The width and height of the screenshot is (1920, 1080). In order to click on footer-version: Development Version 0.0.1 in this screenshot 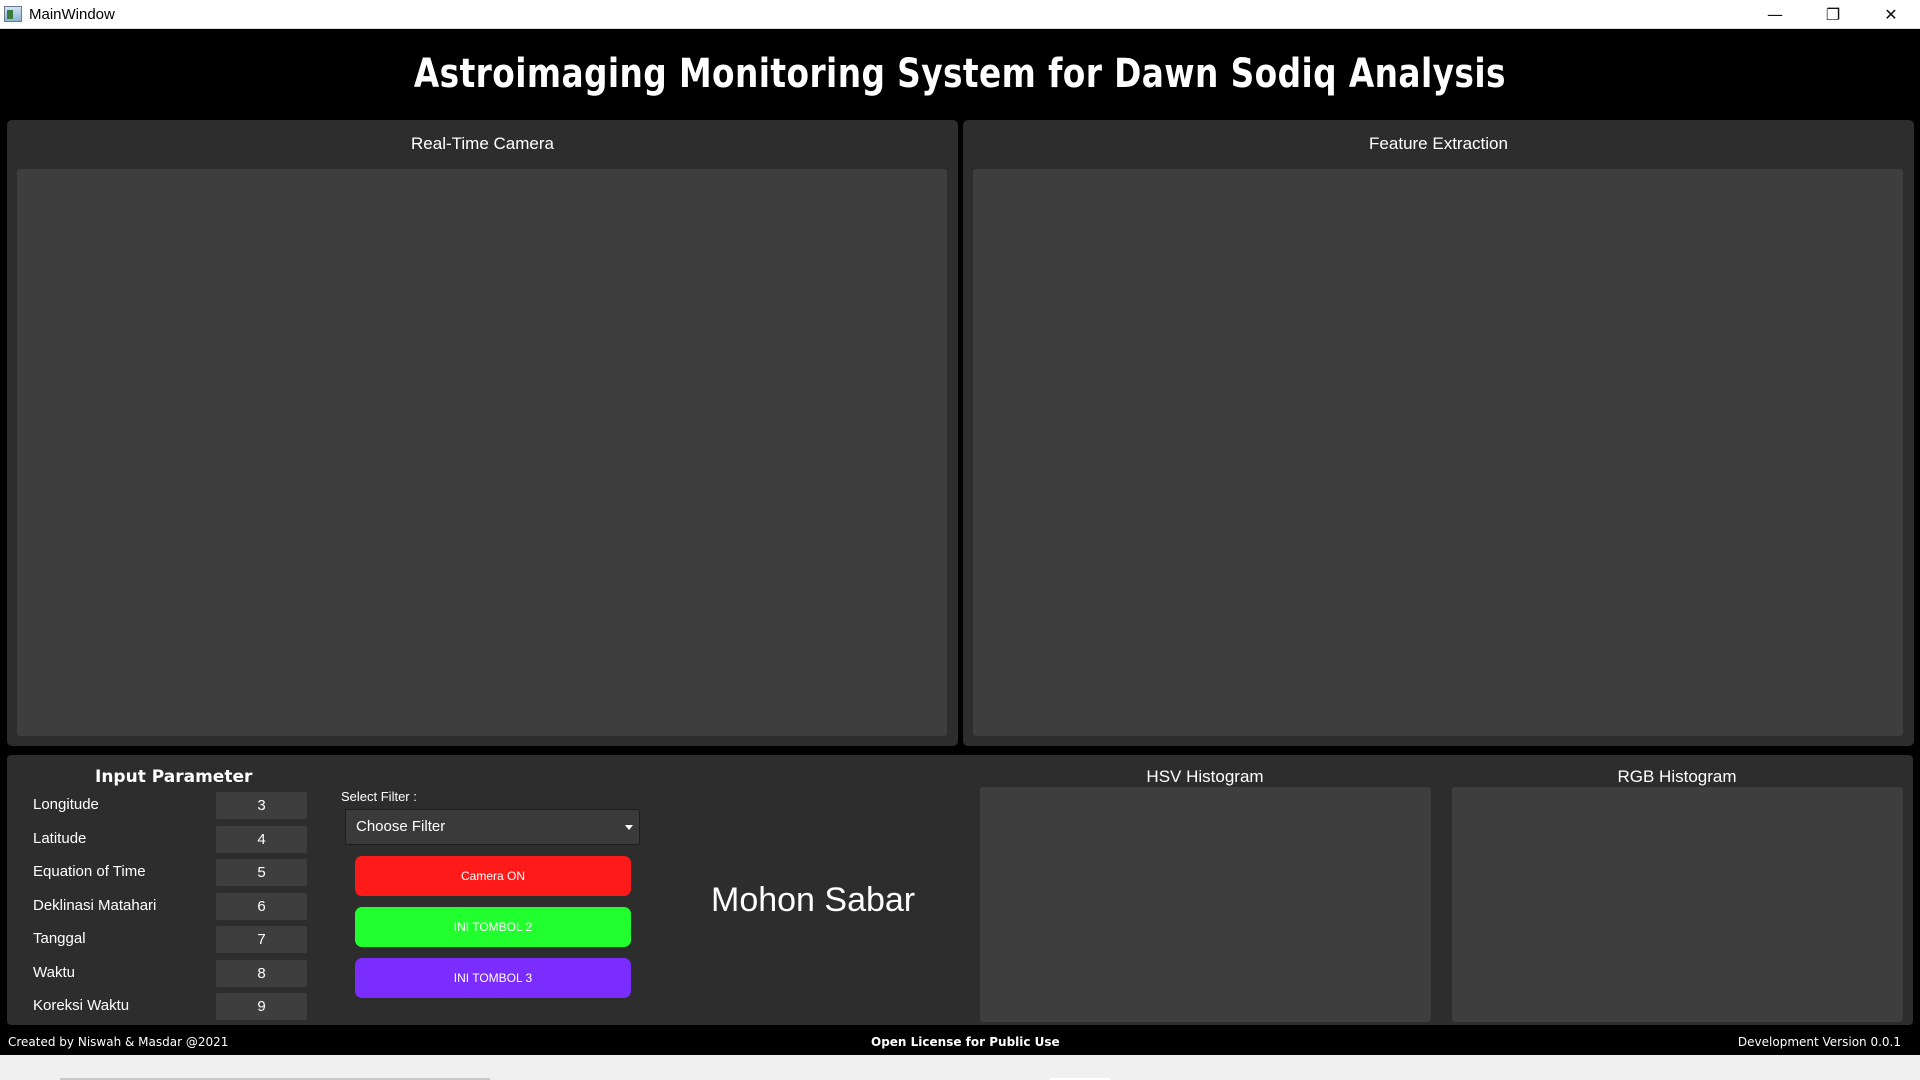, I will do `click(1819, 1042)`.